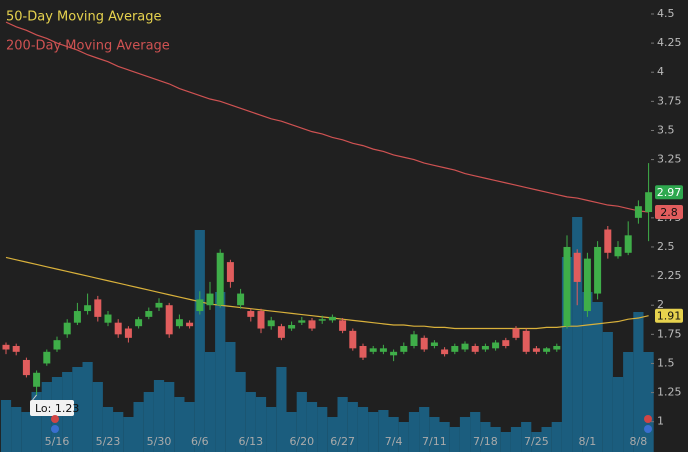  What do you see at coordinates (84, 17) in the screenshot?
I see `legend-entry: 50-Day Moving Average` at bounding box center [84, 17].